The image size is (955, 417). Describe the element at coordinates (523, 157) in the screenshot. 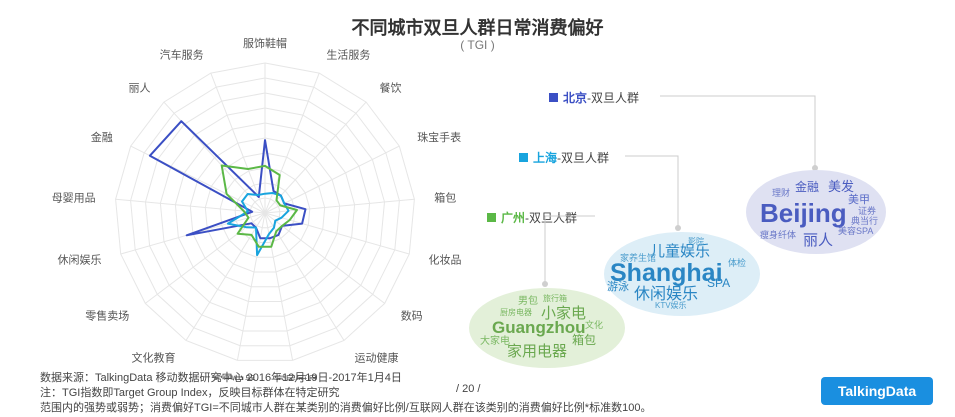

I see `legend-swatch-shanghai` at that location.